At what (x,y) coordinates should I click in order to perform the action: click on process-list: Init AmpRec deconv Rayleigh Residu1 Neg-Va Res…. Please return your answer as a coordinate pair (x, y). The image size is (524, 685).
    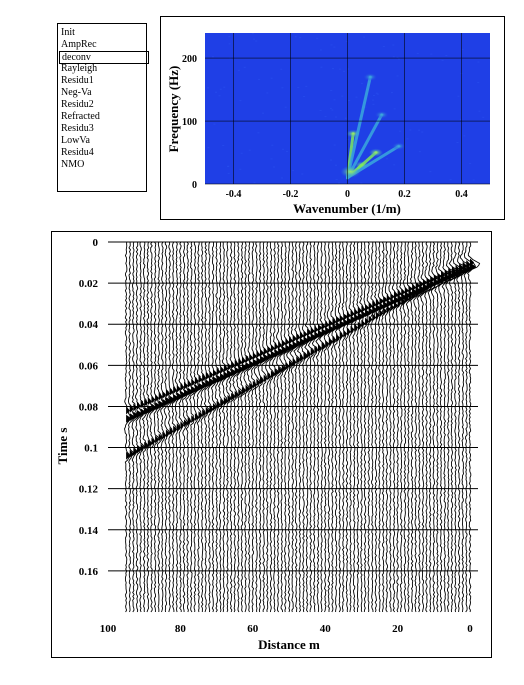
    Looking at the image, I should click on (103, 107).